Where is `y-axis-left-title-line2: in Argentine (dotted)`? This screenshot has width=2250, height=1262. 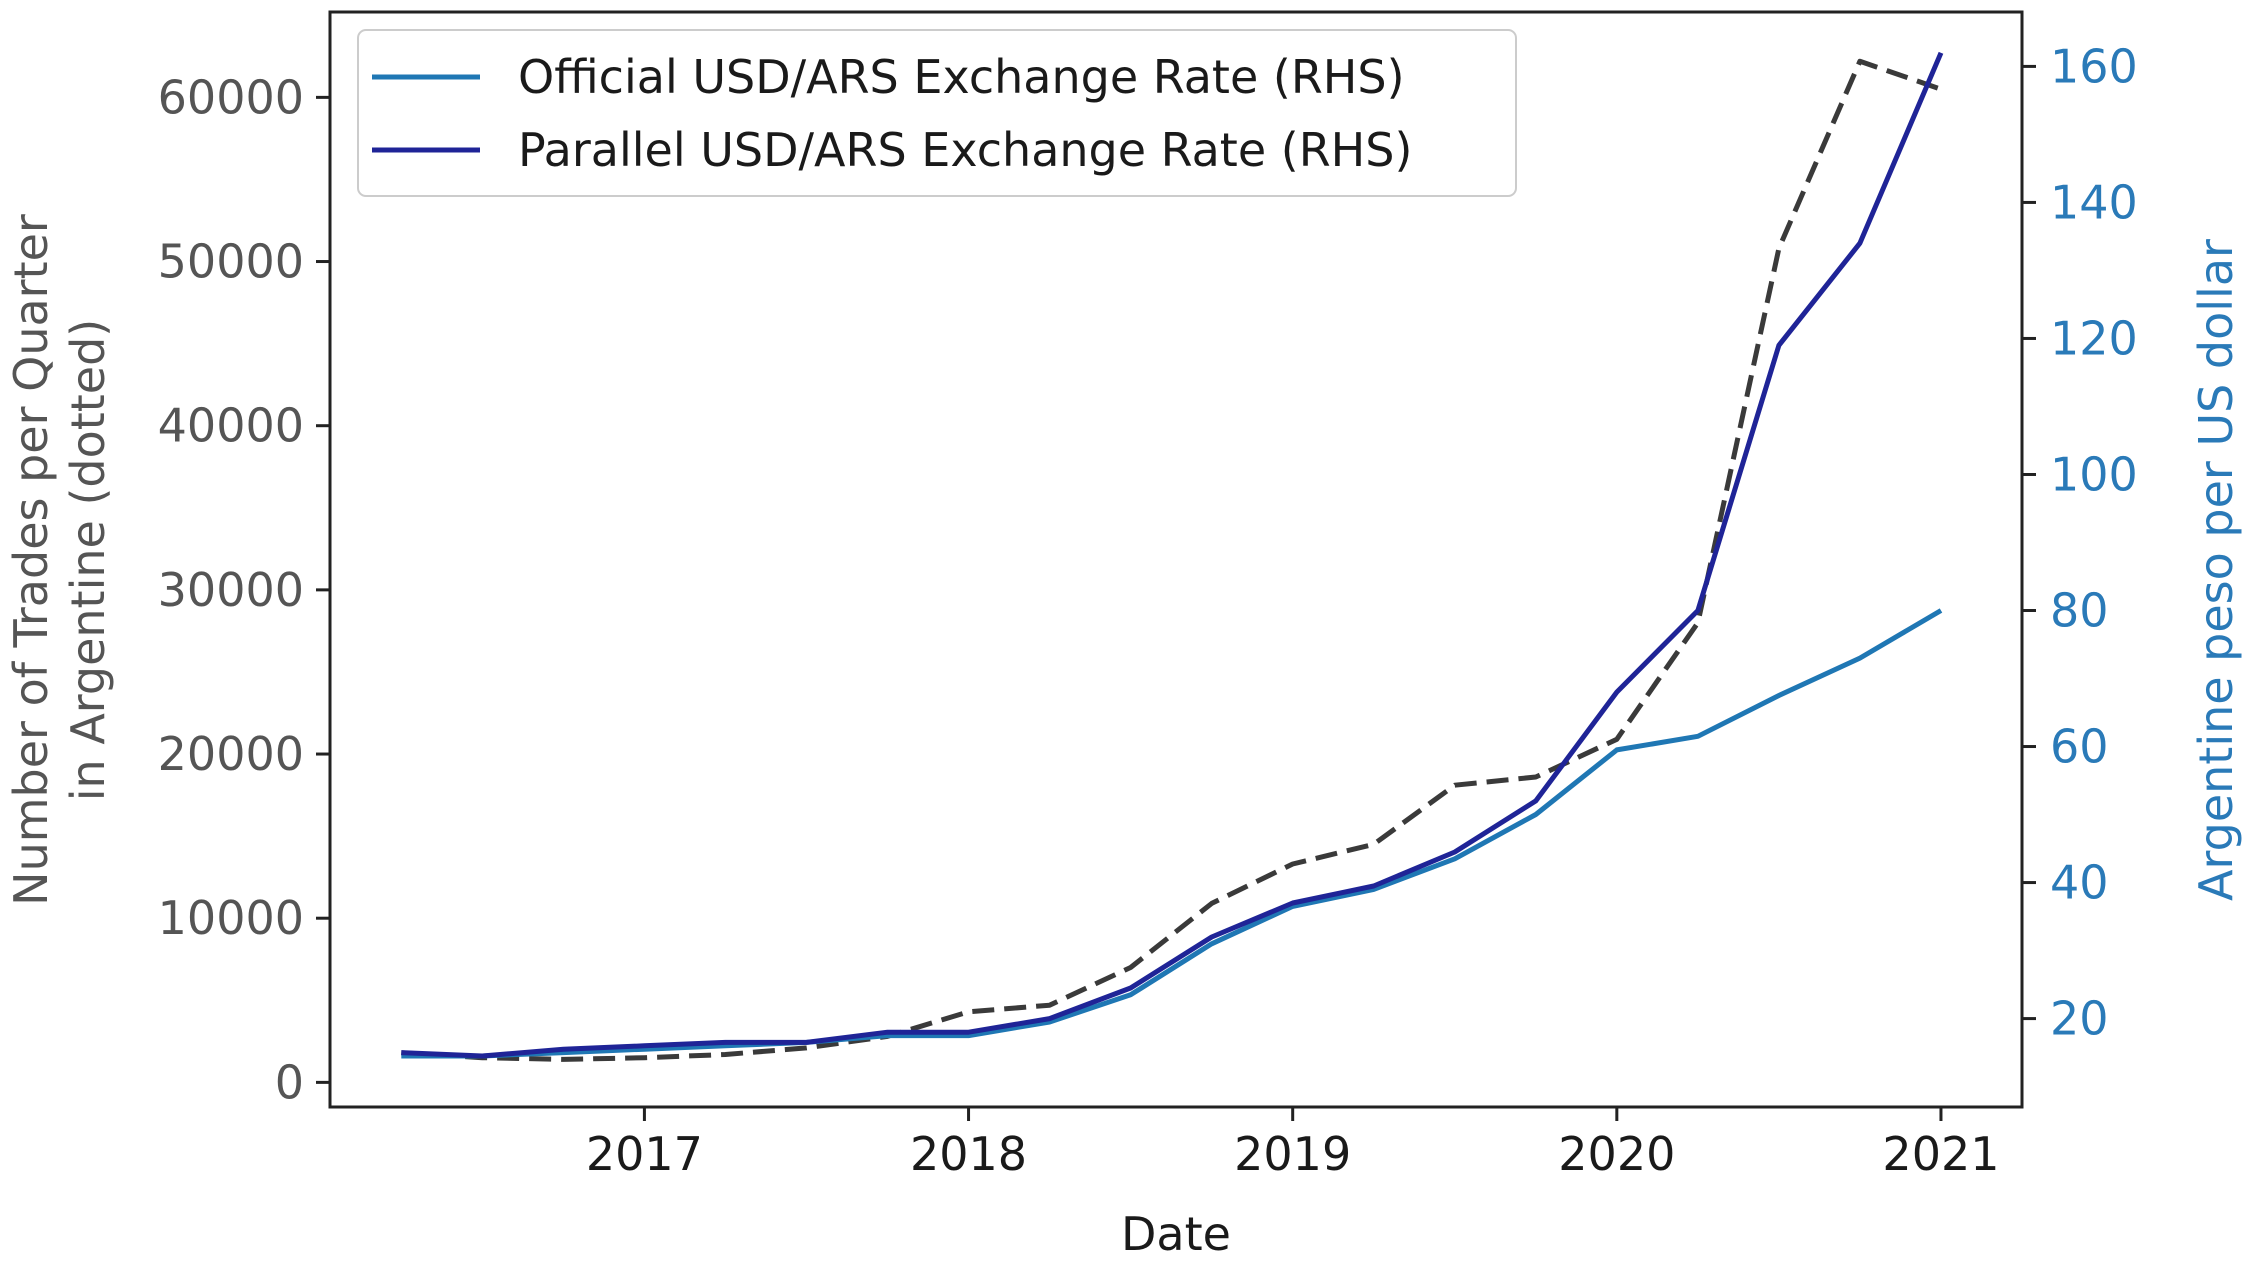
y-axis-left-title-line2: in Argentine (dotted) is located at coordinates (88, 560).